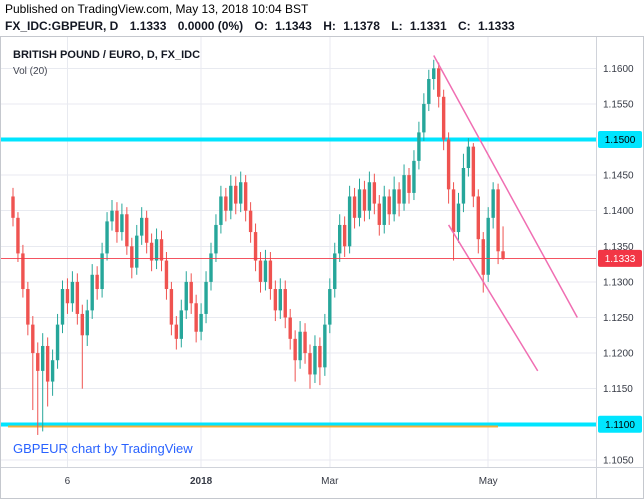 The width and height of the screenshot is (644, 499). Describe the element at coordinates (618, 282) in the screenshot. I see `price-tick-label: 1.1300` at that location.